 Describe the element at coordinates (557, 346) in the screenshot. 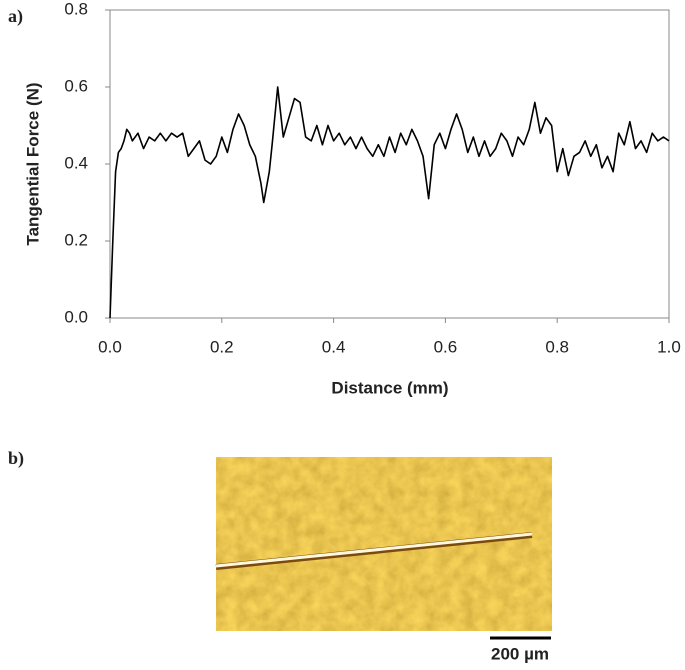

I see `x-tick-label: 0.8` at that location.